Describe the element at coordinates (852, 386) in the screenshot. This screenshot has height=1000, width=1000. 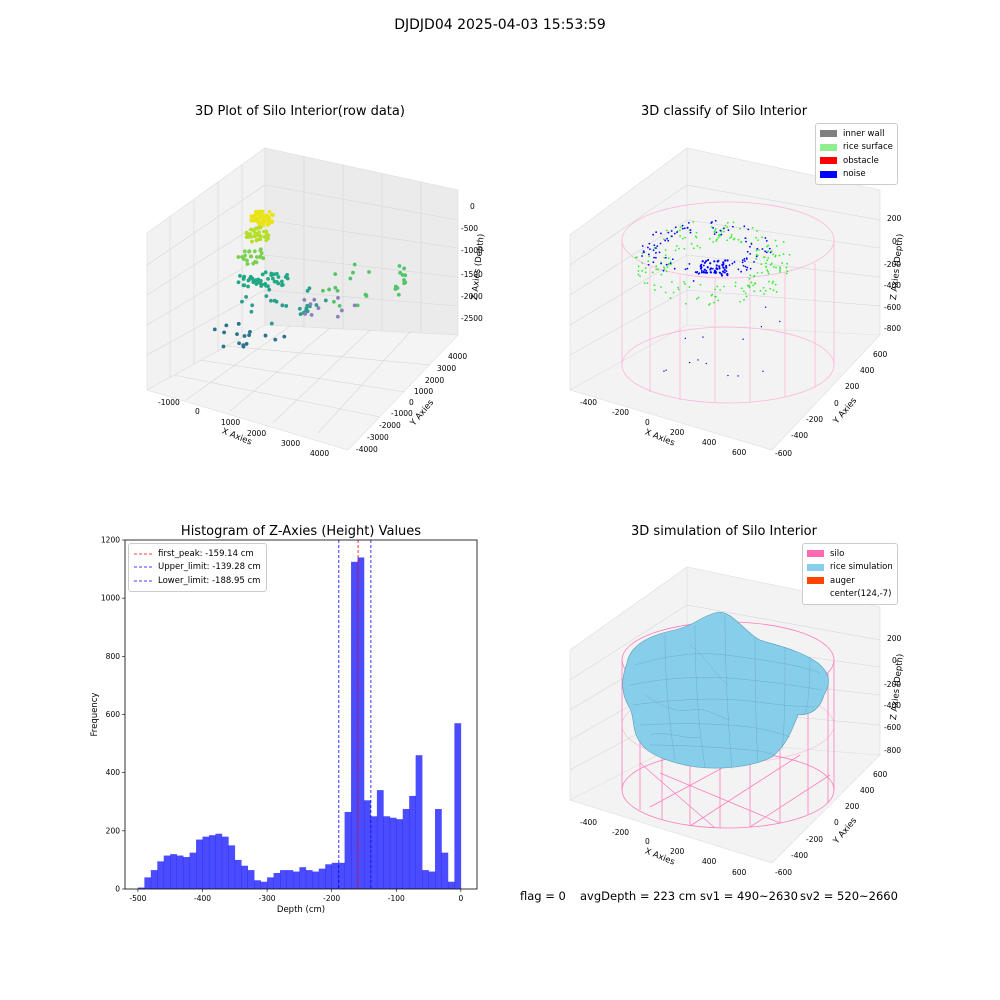
I see `classify-ytick: 200` at that location.